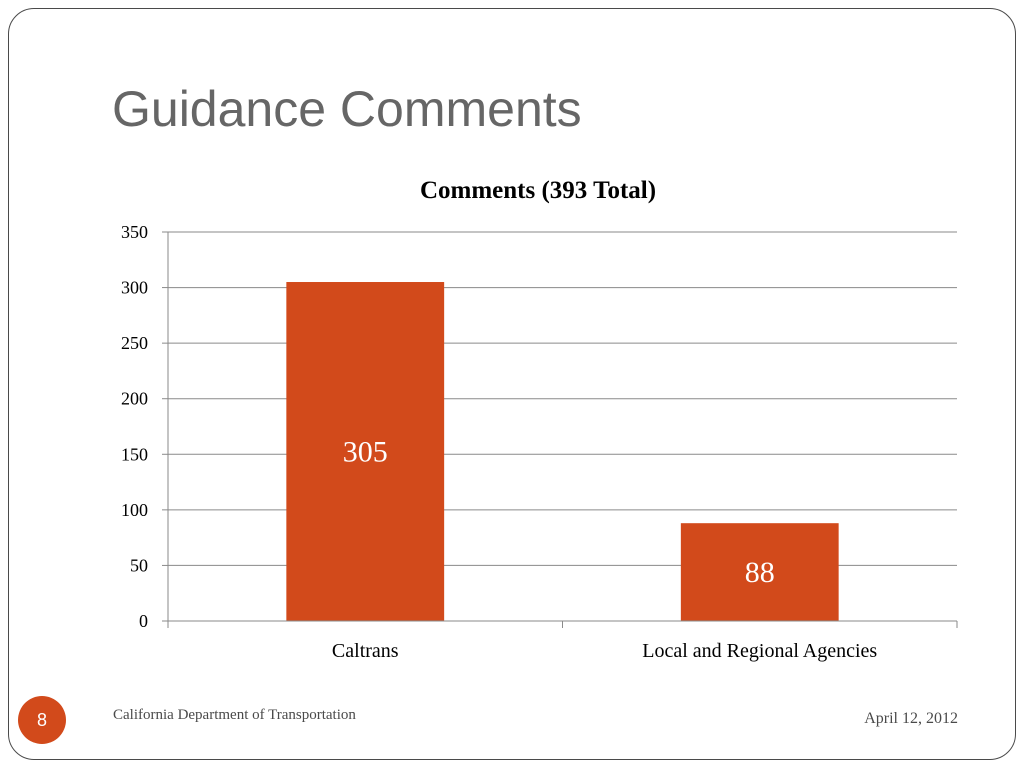  Describe the element at coordinates (347, 109) in the screenshot. I see `slide-title: Guidance Comments` at that location.